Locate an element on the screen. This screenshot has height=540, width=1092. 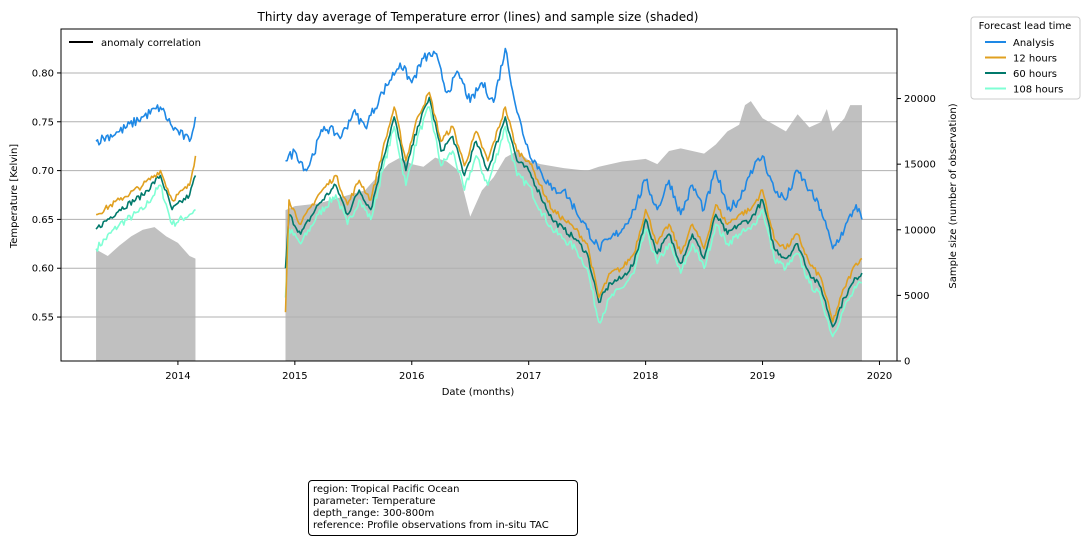
legend-label-108-hours: 108 hours is located at coordinates (1038, 90).